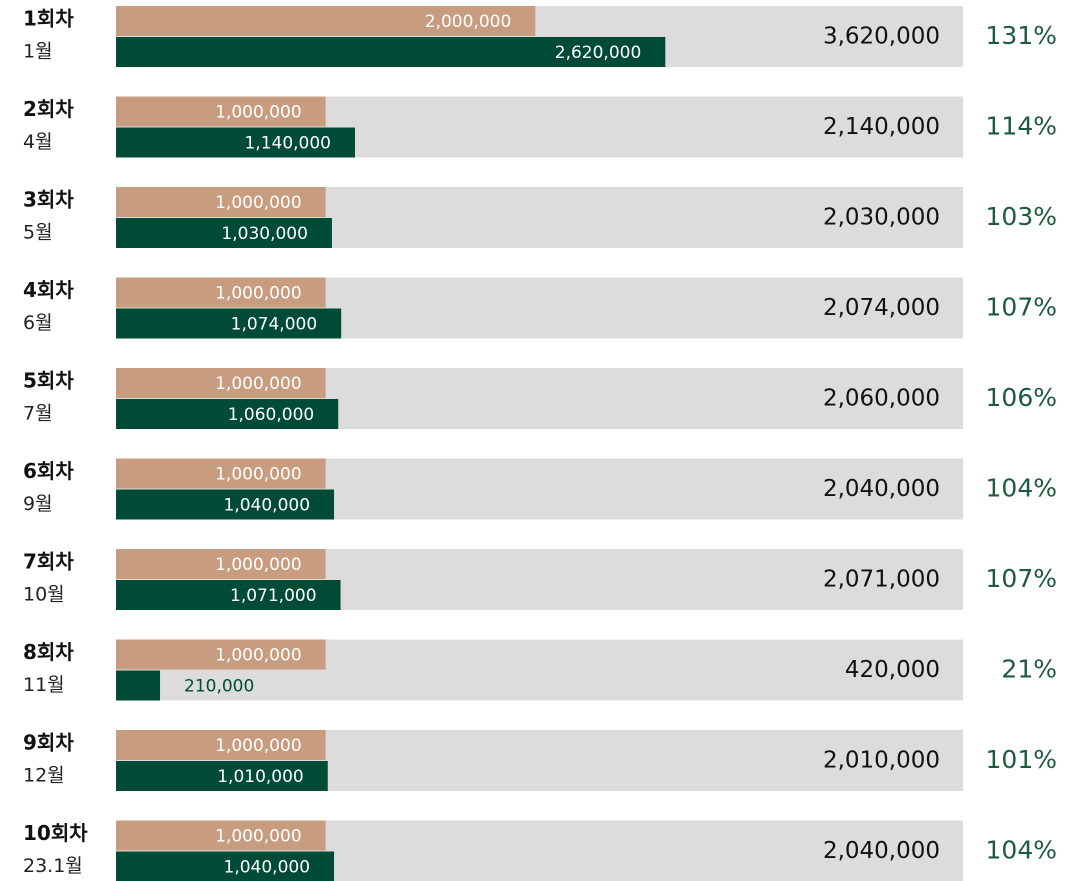 This screenshot has height=881, width=1091. I want to click on row-label: 1회차, so click(48, 19).